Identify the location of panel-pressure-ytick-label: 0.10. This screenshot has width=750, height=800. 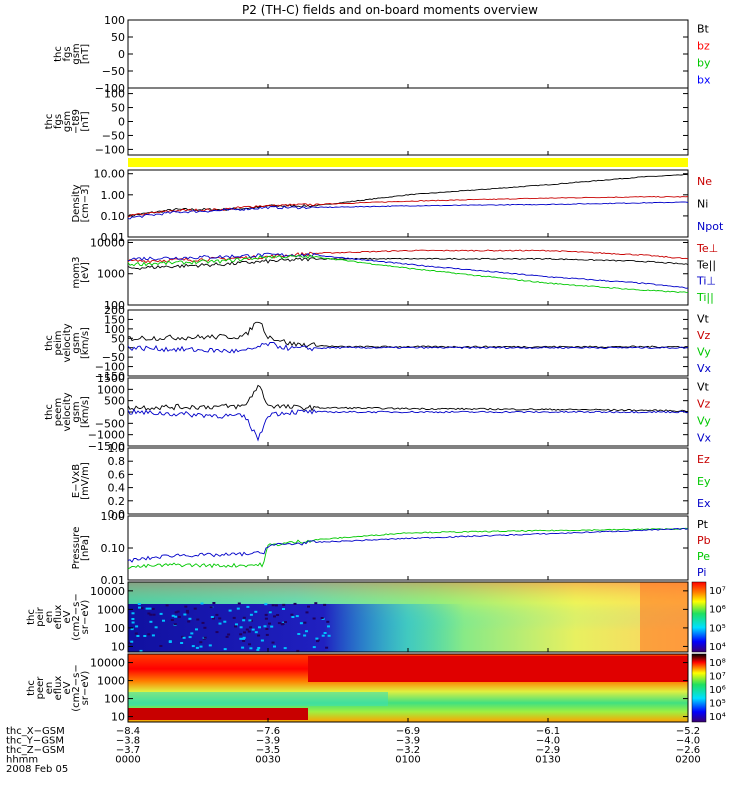
(113, 548).